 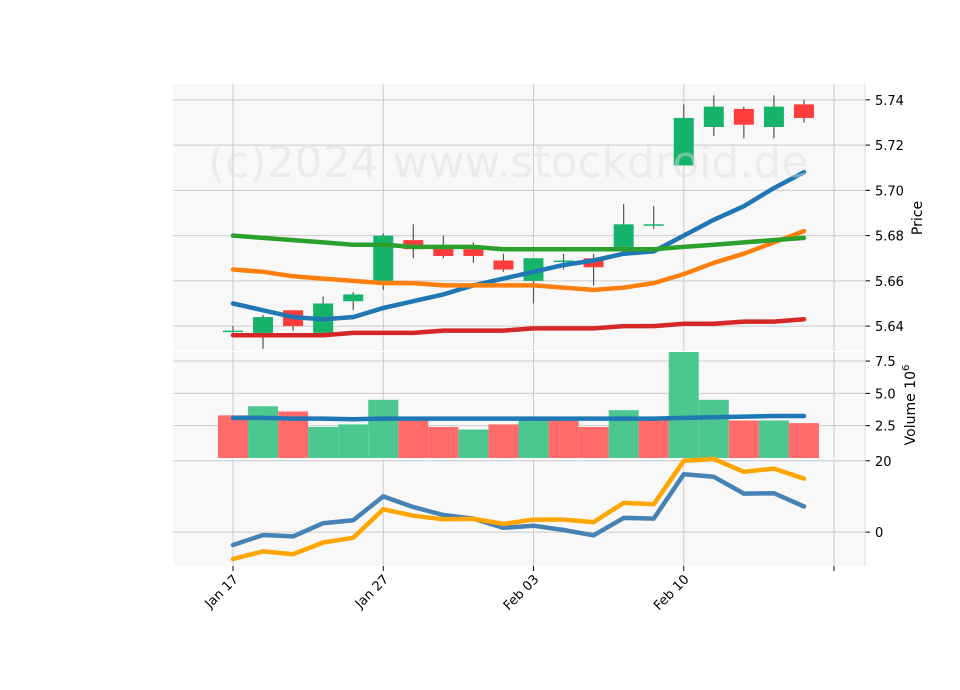 I want to click on oscillator-osc-b-line, so click(x=518, y=509).